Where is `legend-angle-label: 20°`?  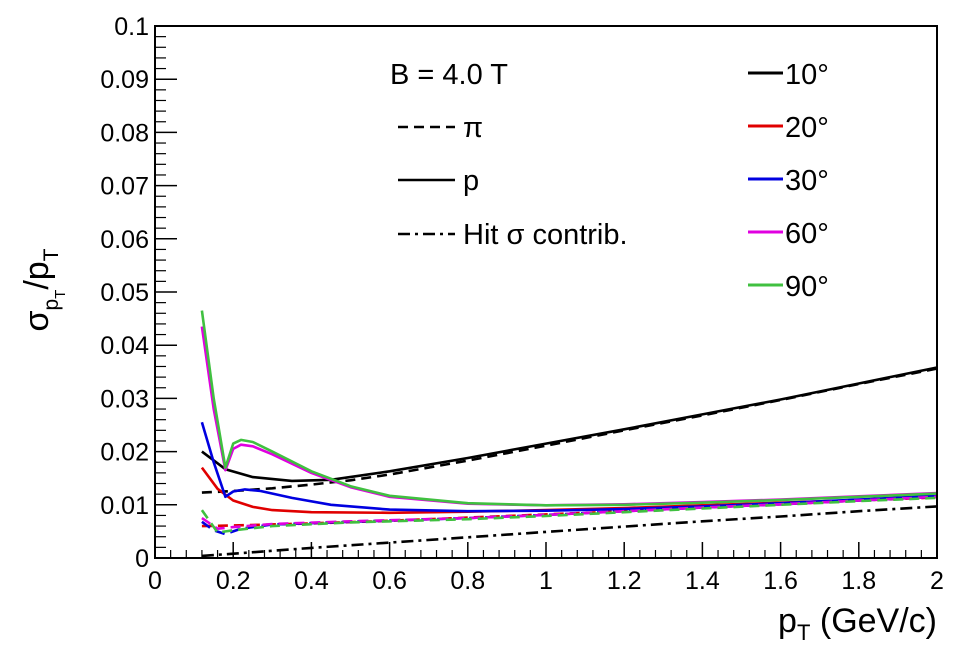
legend-angle-label: 20° is located at coordinates (807, 128).